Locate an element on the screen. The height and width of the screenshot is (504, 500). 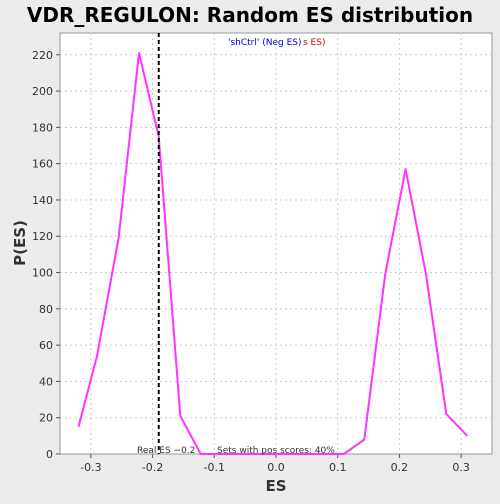
y-tick-label: 160 is located at coordinates (42, 164).